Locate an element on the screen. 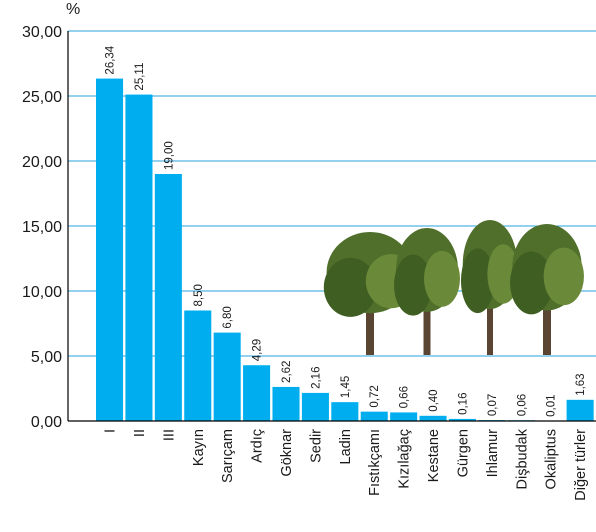 The height and width of the screenshot is (532, 596). category-label: Ardıç is located at coordinates (258, 446).